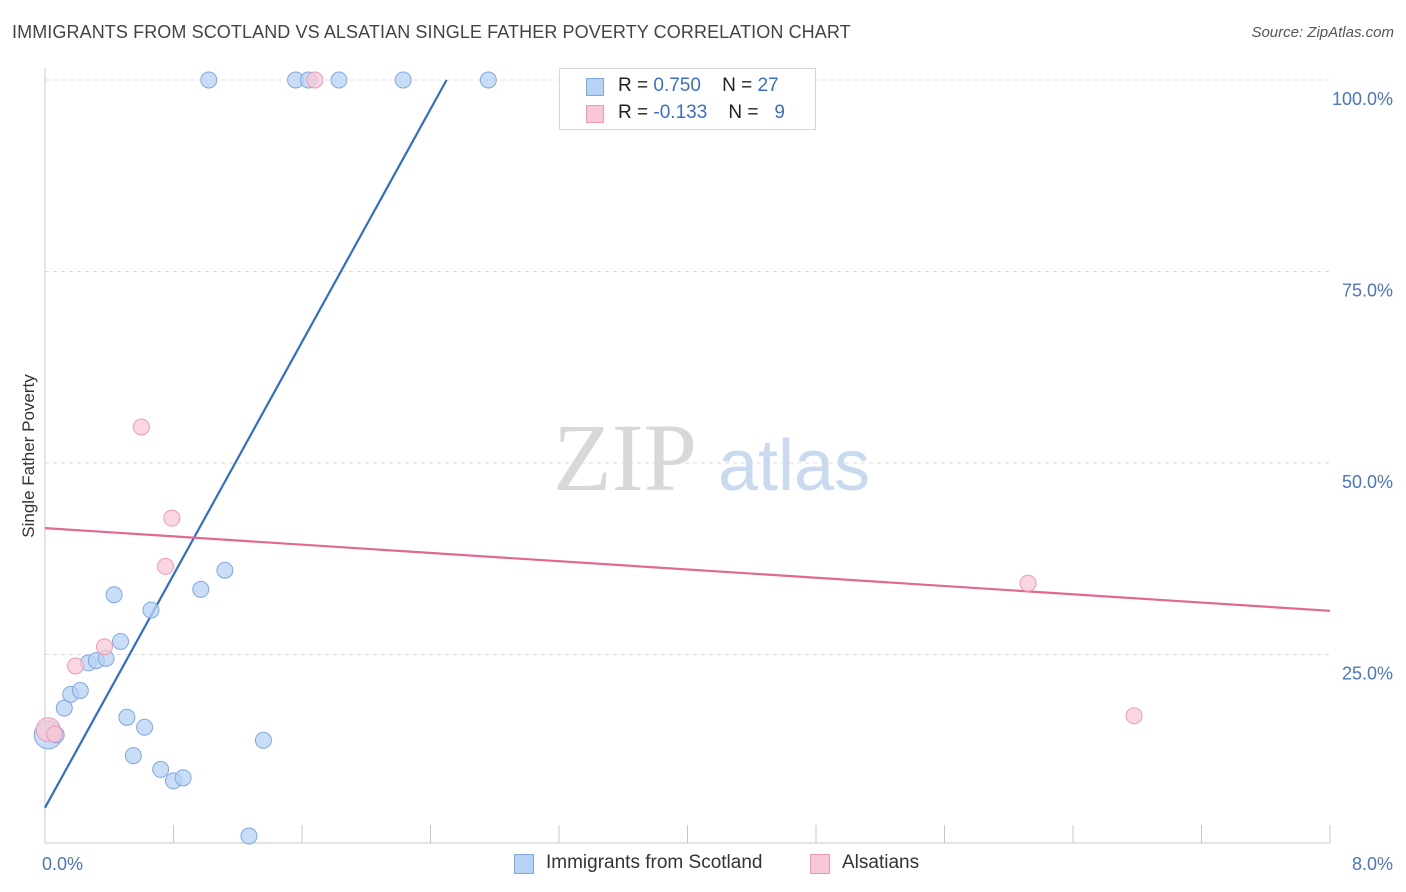 The width and height of the screenshot is (1406, 892). I want to click on y-tick-label: 50.0%, so click(1367, 482).